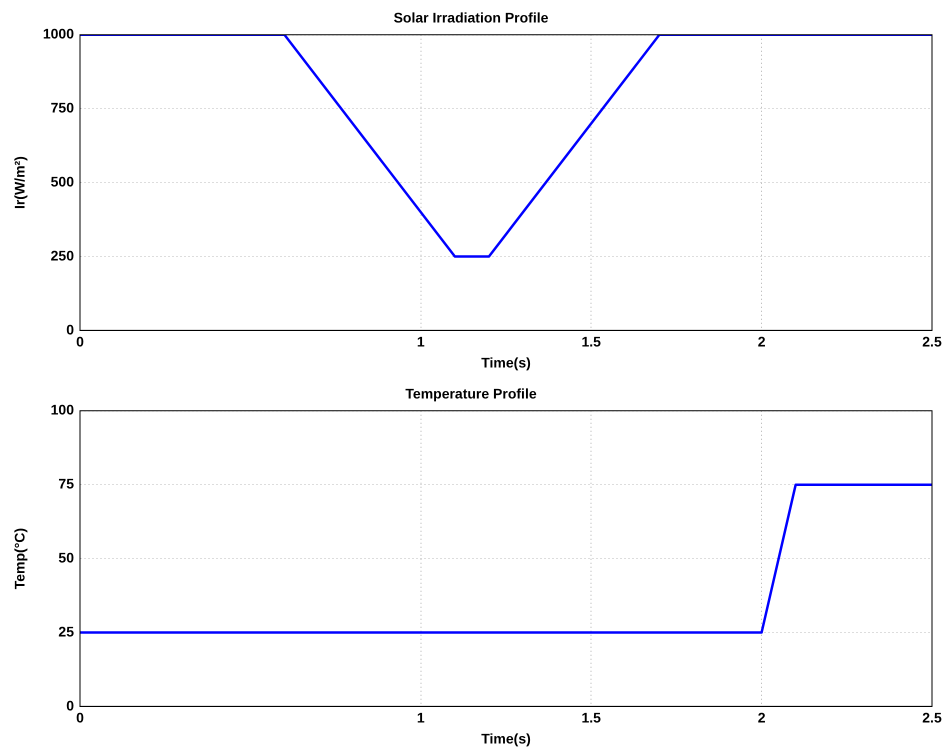  What do you see at coordinates (62, 410) in the screenshot?
I see `y-tick-label: 100` at bounding box center [62, 410].